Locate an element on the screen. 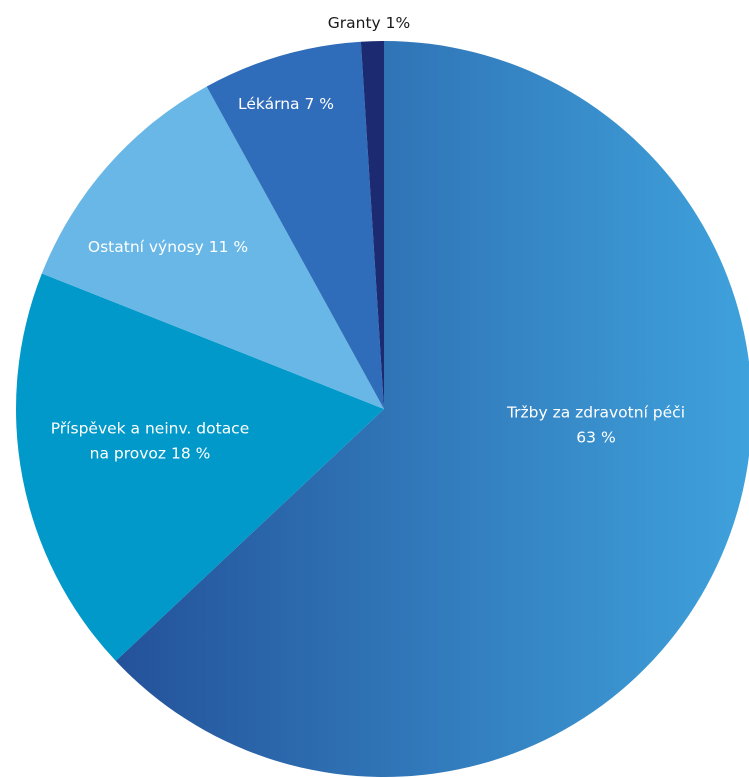 Image resolution: width=749 pixels, height=778 pixels. slice-label-line: Lékárna 7 % is located at coordinates (286, 104).